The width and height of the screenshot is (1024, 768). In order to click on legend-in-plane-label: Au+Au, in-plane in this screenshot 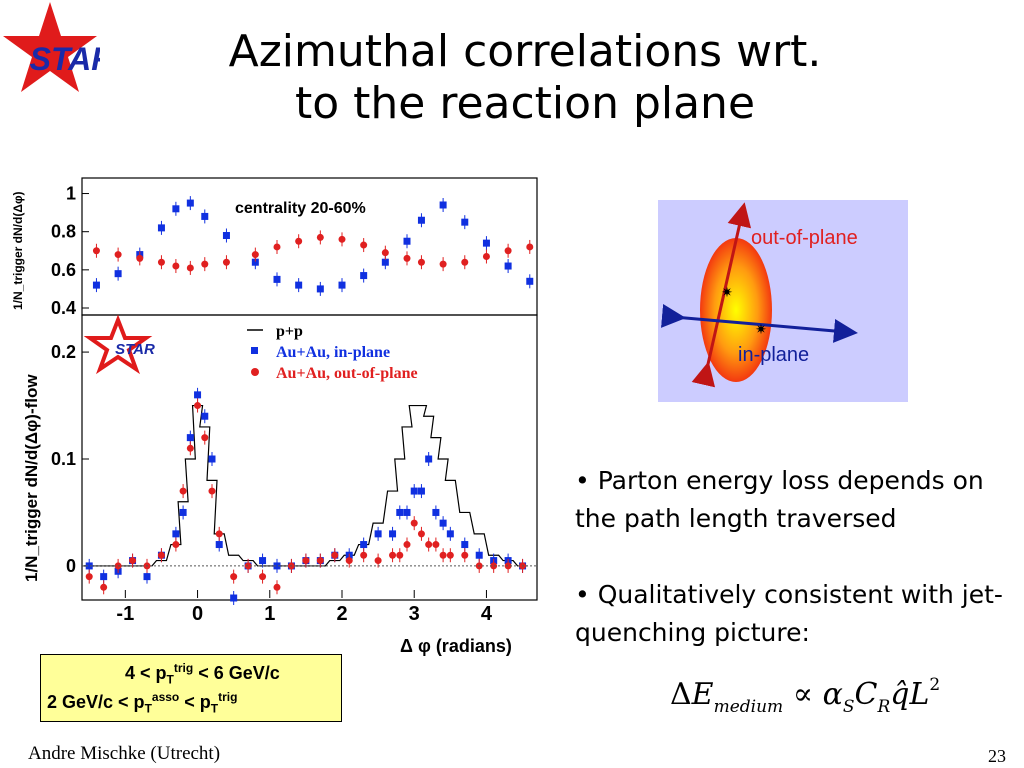, I will do `click(333, 352)`.